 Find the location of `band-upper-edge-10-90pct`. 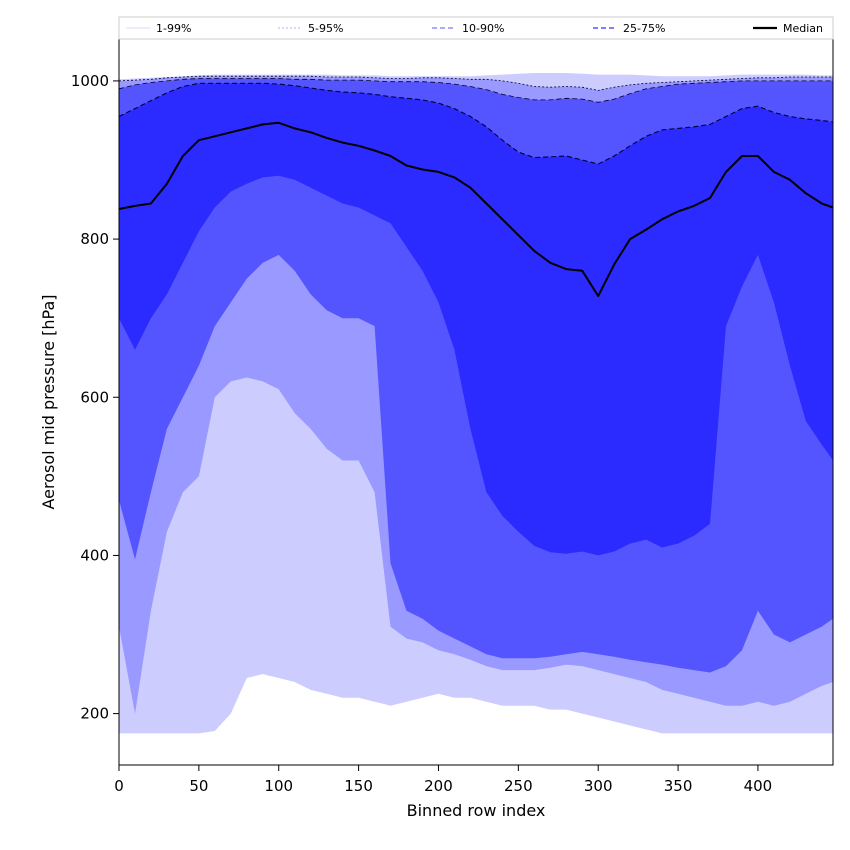

band-upper-edge-10-90pct is located at coordinates (475, 90).